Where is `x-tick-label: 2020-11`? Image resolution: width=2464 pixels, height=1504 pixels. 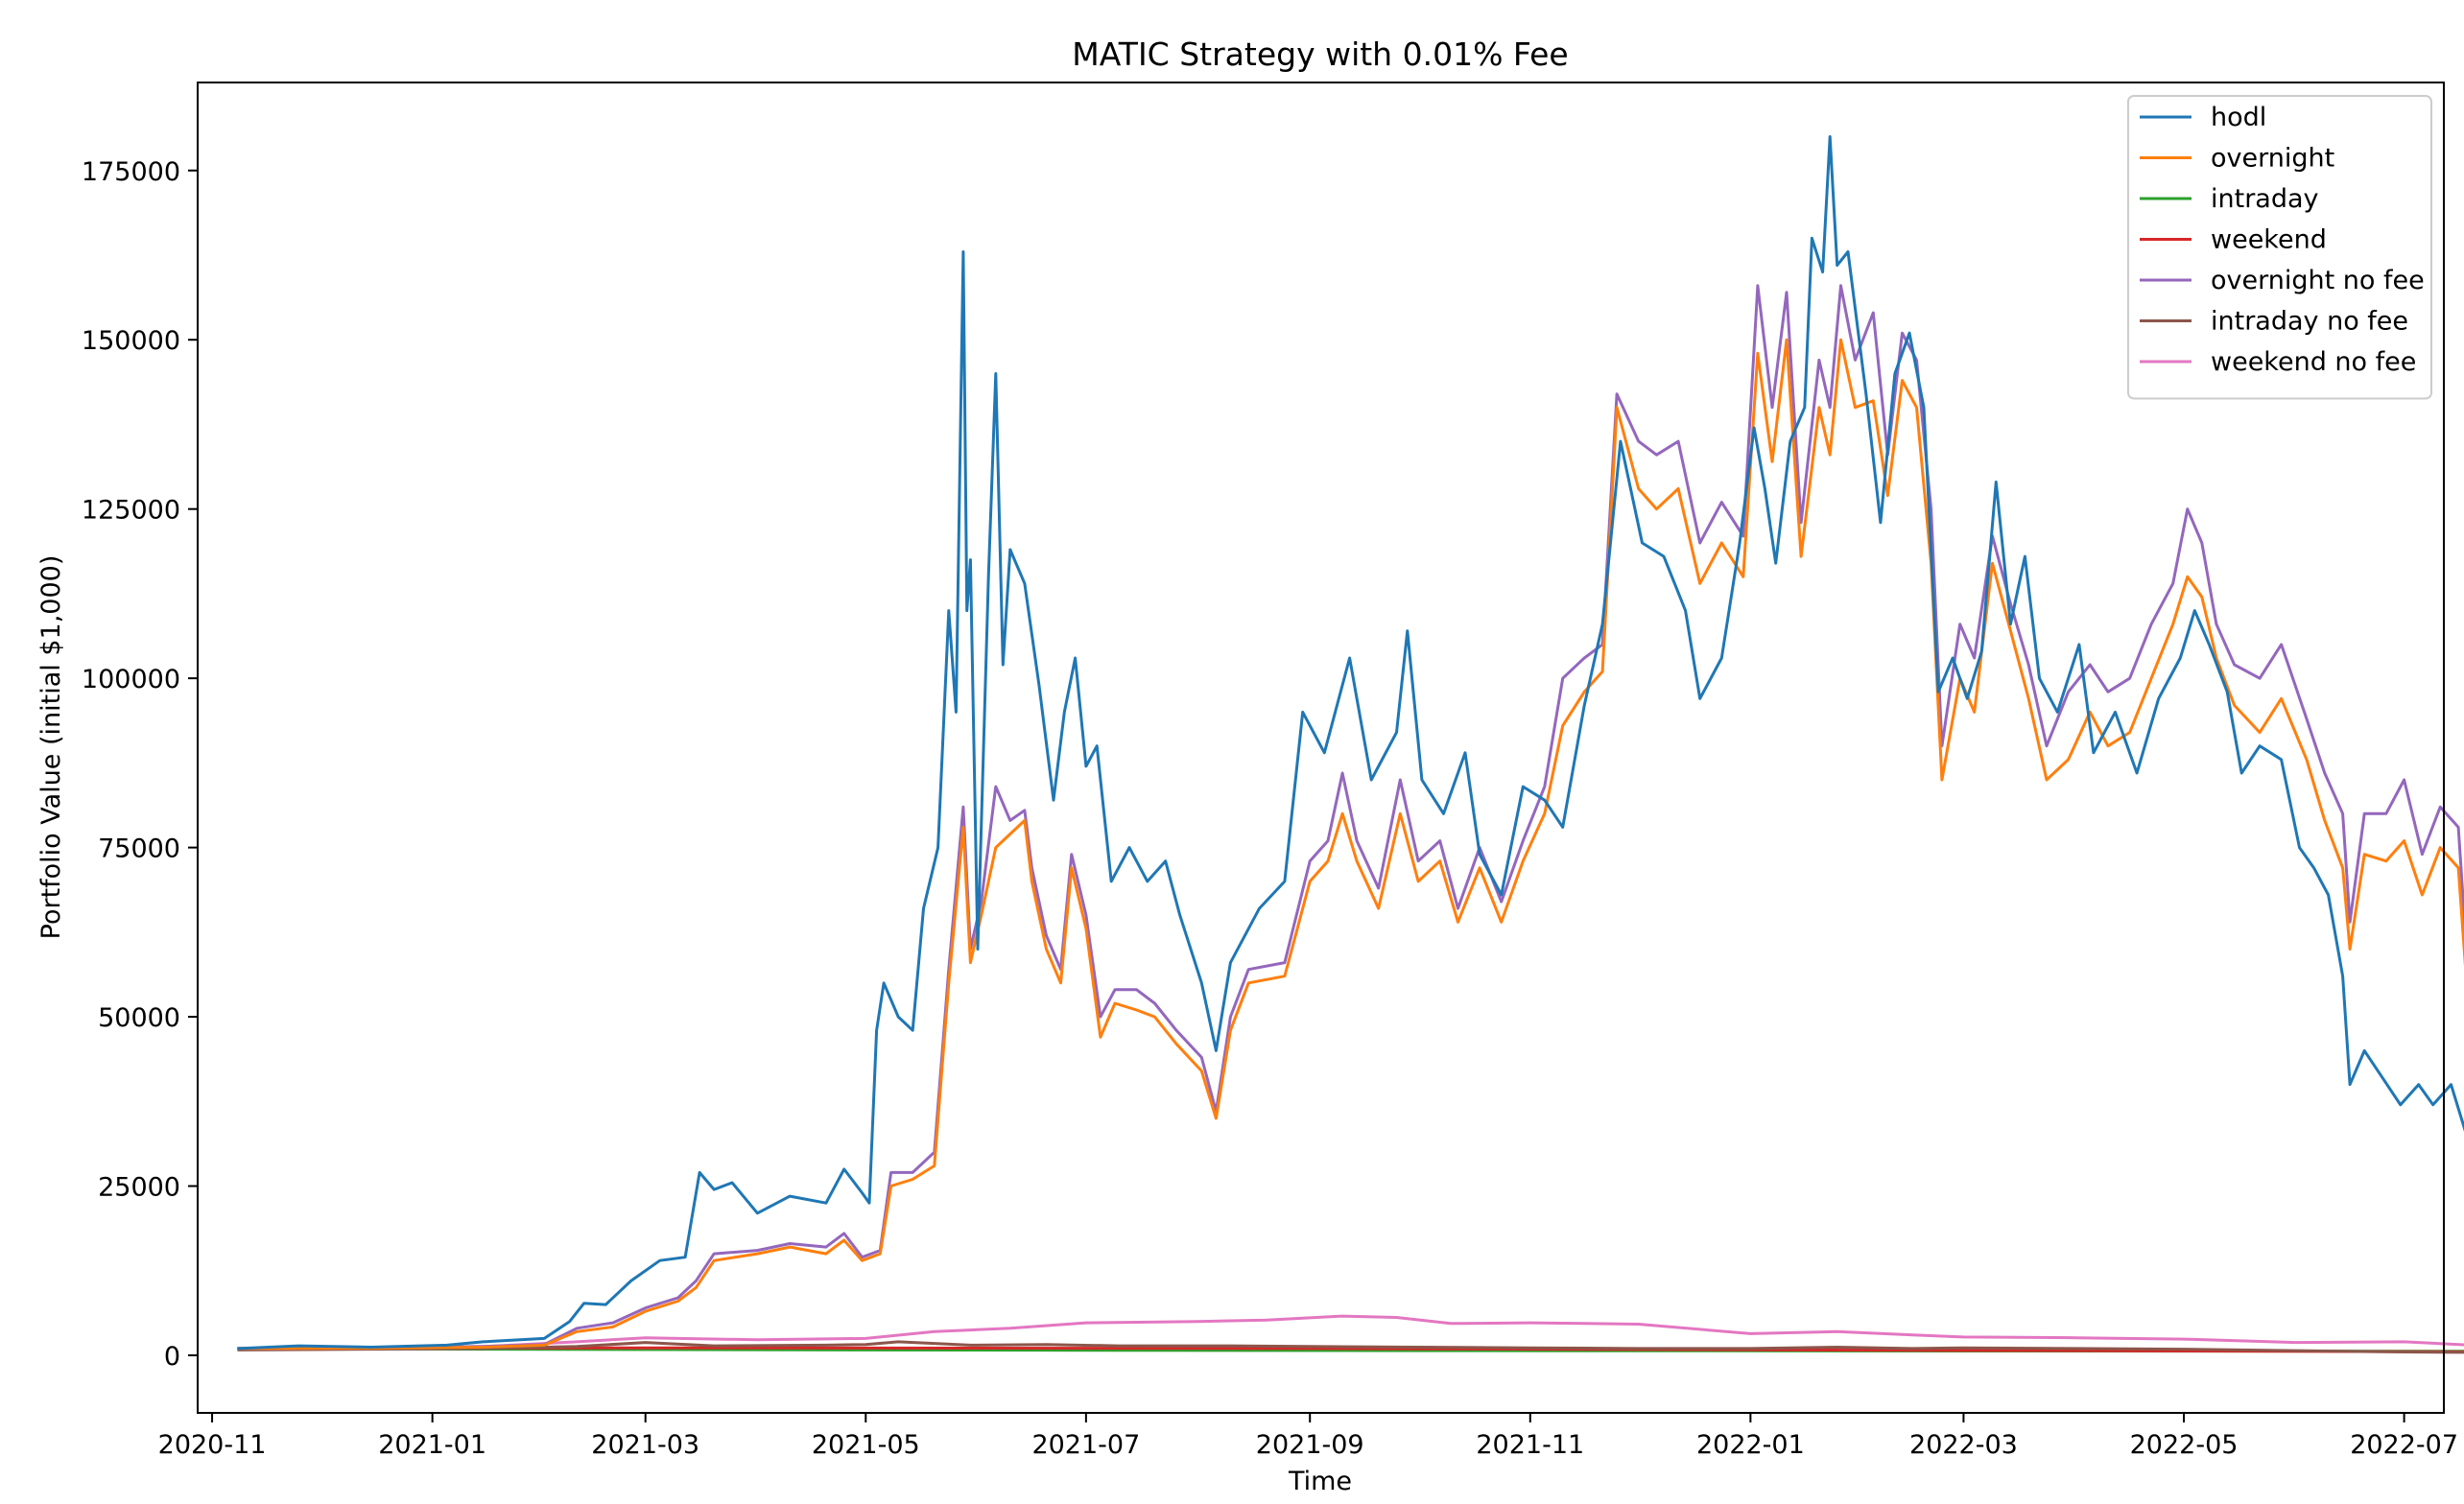 x-tick-label: 2020-11 is located at coordinates (212, 1445).